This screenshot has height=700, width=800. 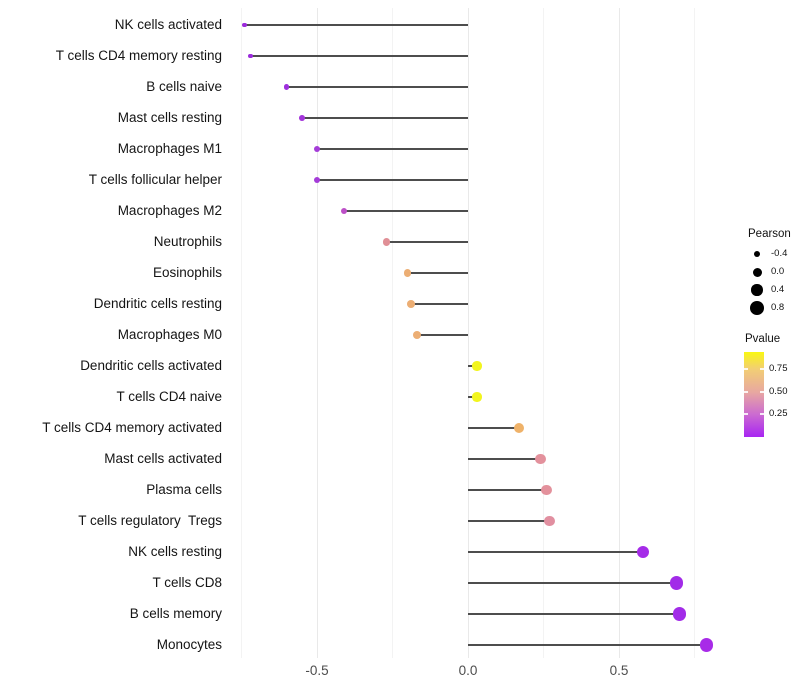 What do you see at coordinates (619, 670) in the screenshot?
I see `x-tick-label: 0.5` at bounding box center [619, 670].